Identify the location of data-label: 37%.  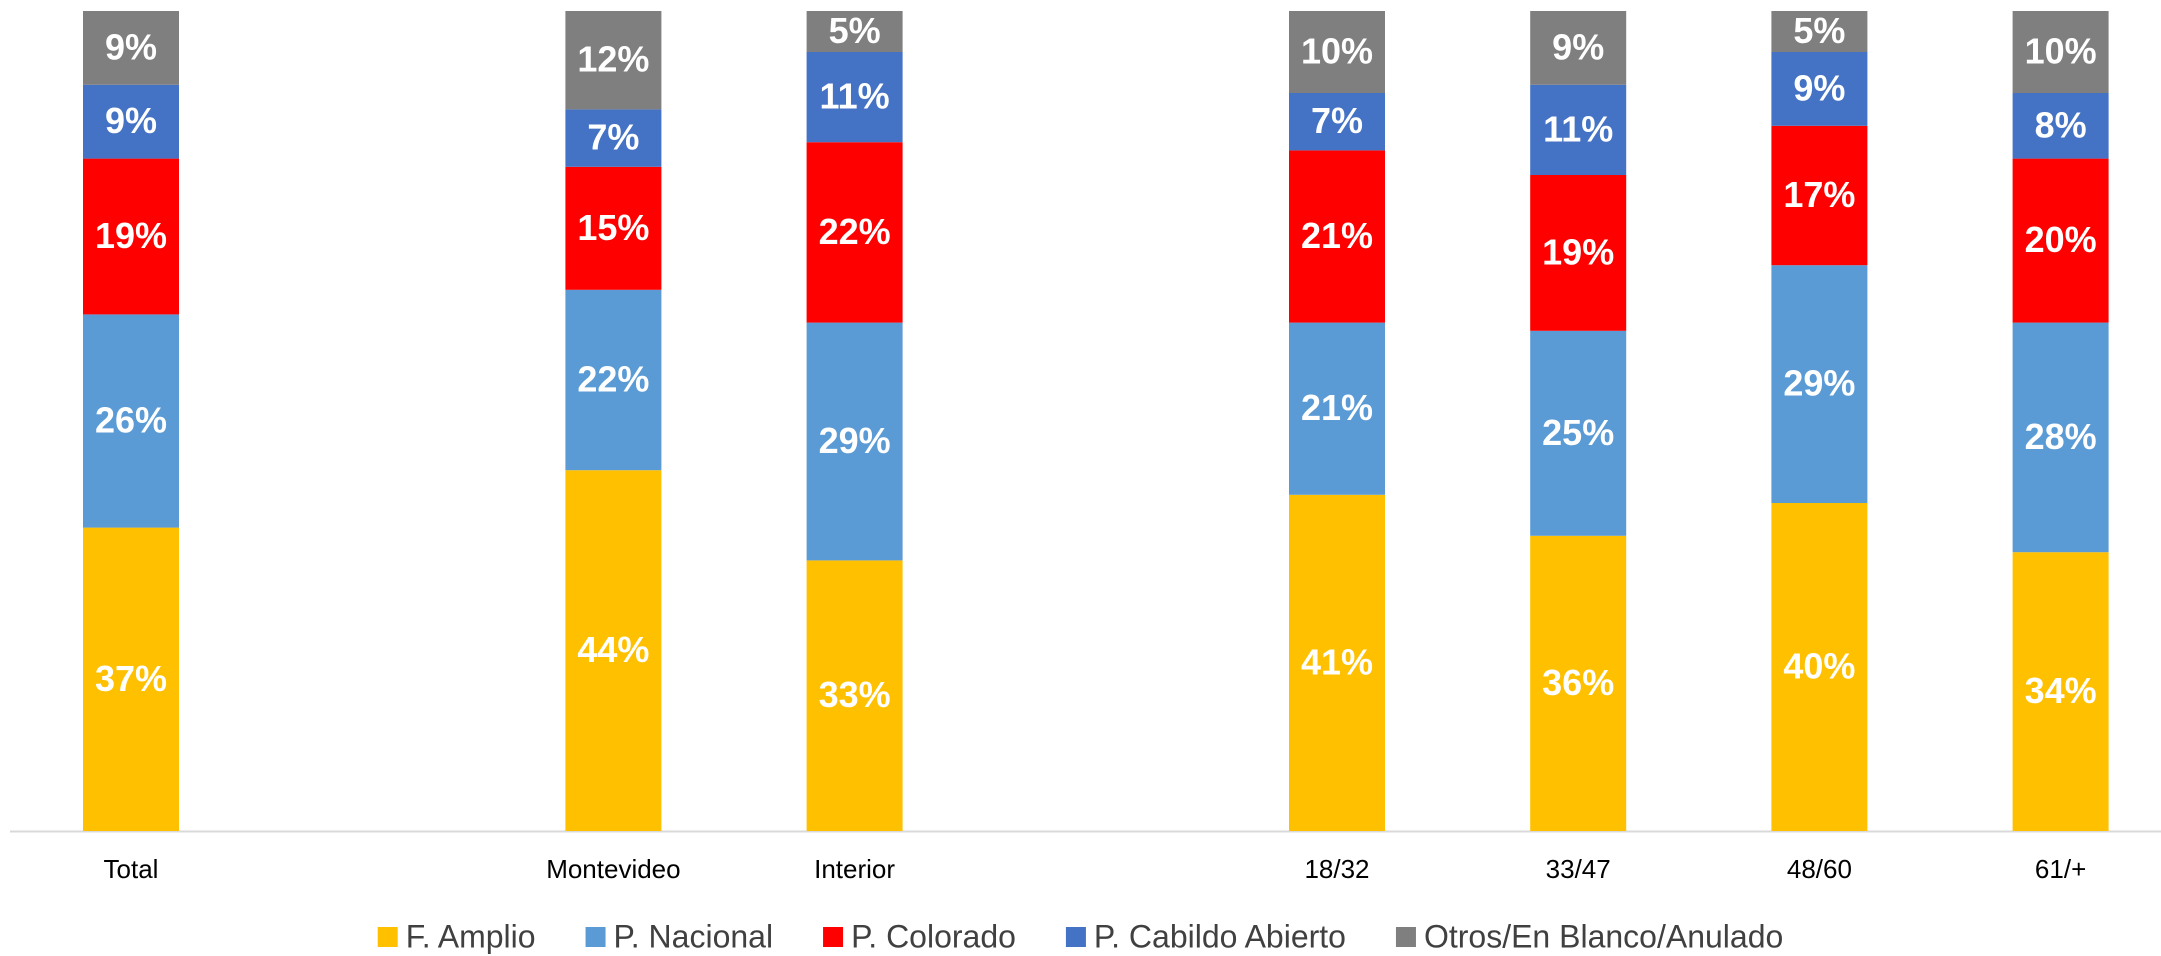
(131, 678).